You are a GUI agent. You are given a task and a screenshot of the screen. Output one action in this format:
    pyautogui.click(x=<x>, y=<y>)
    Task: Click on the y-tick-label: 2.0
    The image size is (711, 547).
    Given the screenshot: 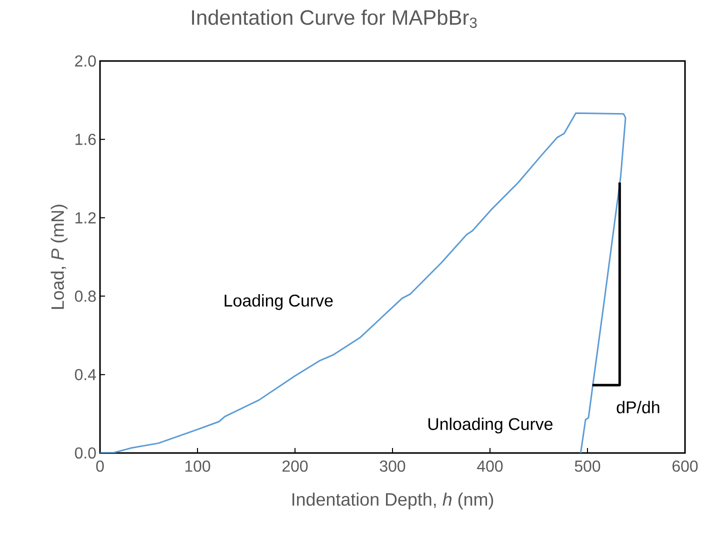 What is the action you would take?
    pyautogui.click(x=85, y=61)
    